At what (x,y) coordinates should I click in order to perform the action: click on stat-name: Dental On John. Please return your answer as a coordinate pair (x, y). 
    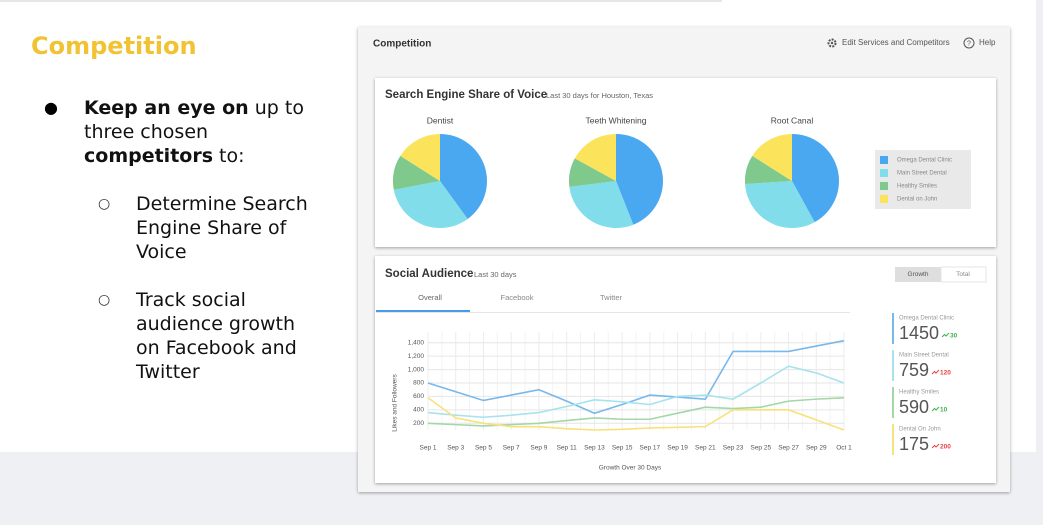
    Looking at the image, I should click on (920, 430).